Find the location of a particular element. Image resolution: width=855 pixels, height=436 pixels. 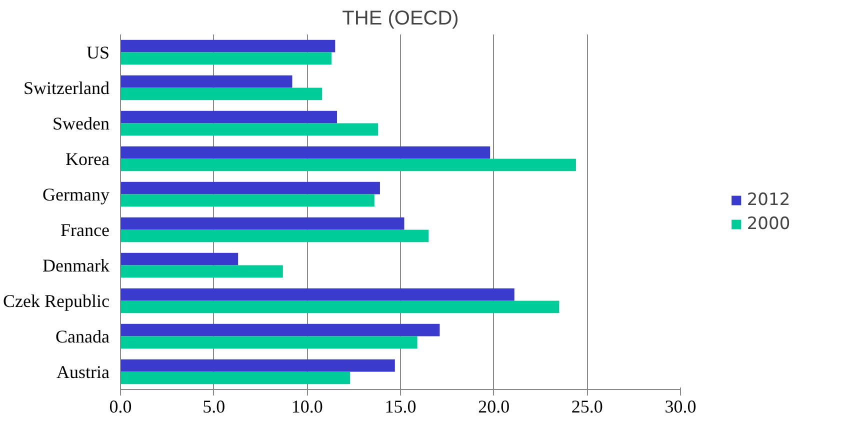

x-tick-label: 20.0 is located at coordinates (494, 406).